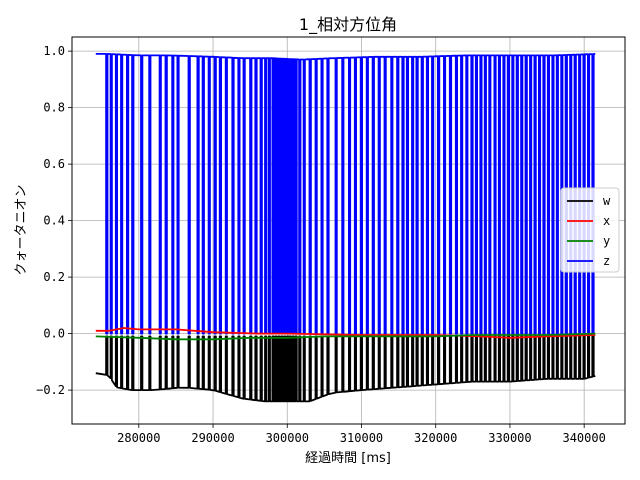 The image size is (640, 480). I want to click on x-tick-label: 280000, so click(138, 438).